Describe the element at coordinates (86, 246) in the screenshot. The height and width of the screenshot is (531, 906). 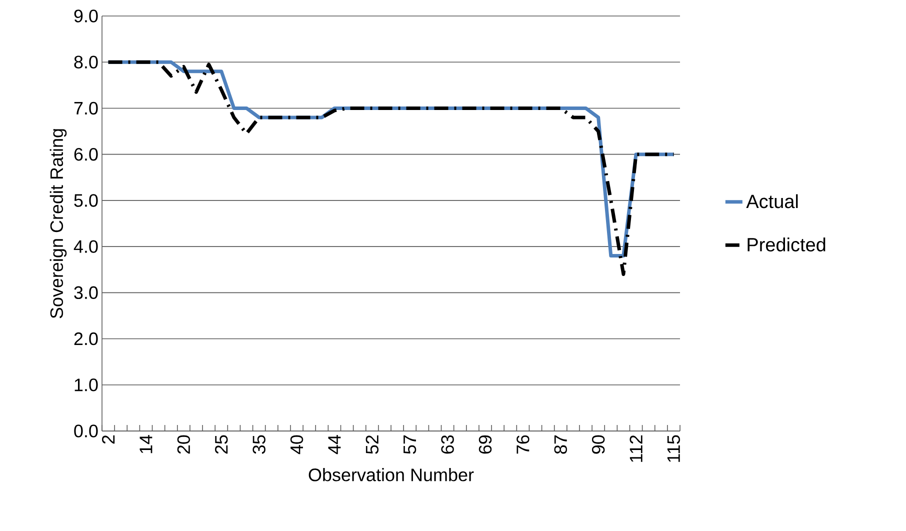
I see `y-tick-label: 4.0` at that location.